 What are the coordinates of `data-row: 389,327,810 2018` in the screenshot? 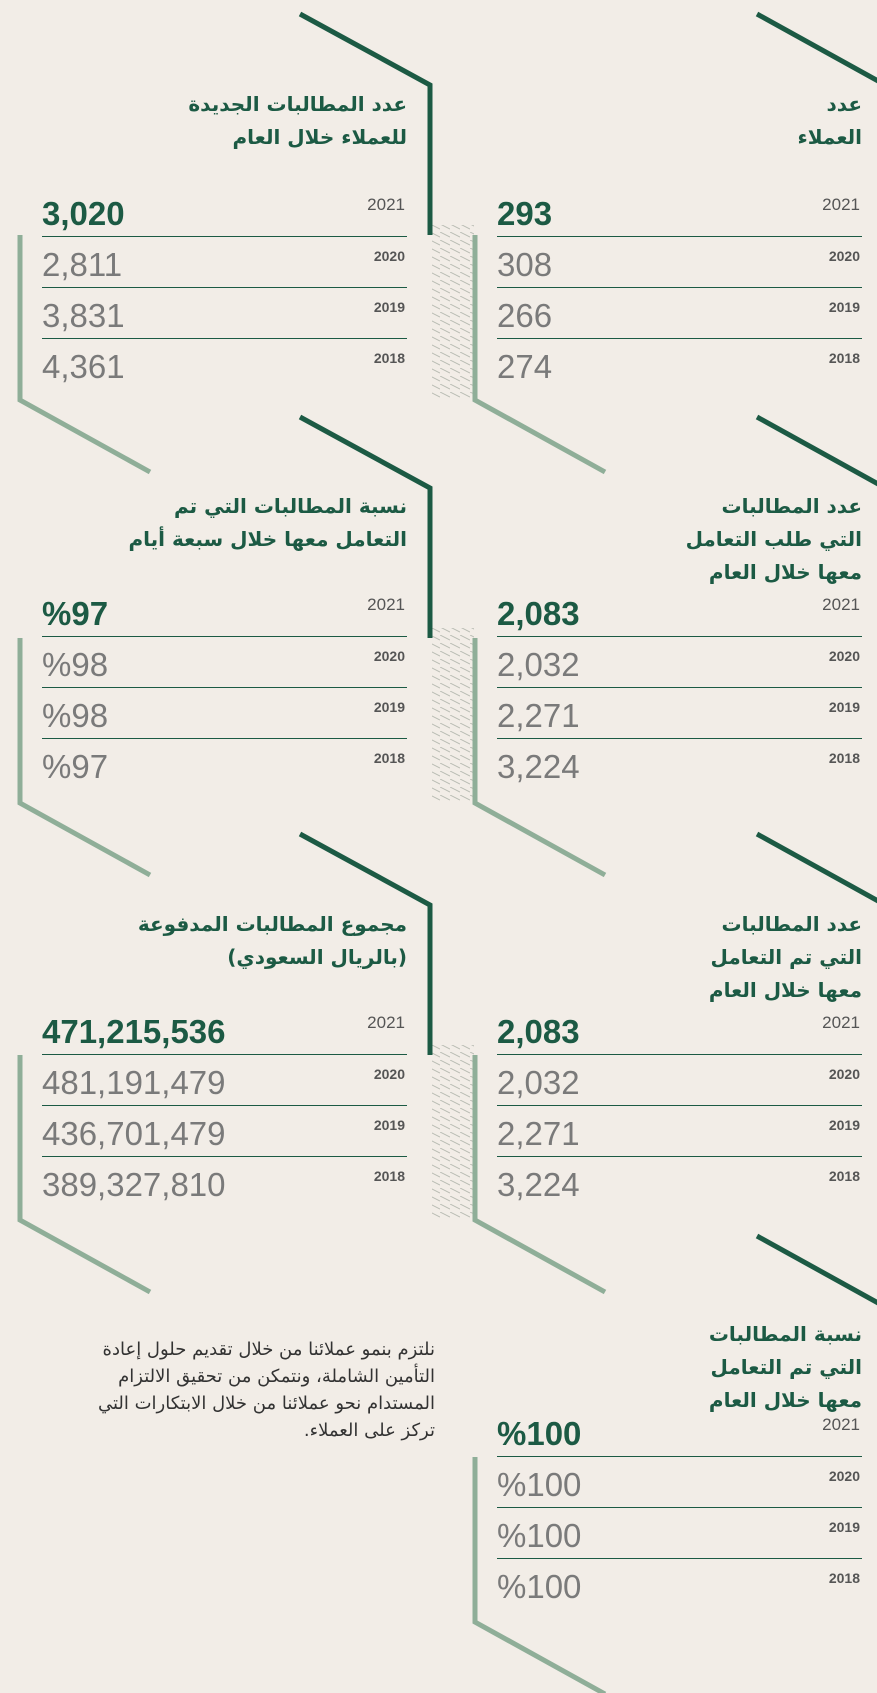 It's located at (224, 1181).